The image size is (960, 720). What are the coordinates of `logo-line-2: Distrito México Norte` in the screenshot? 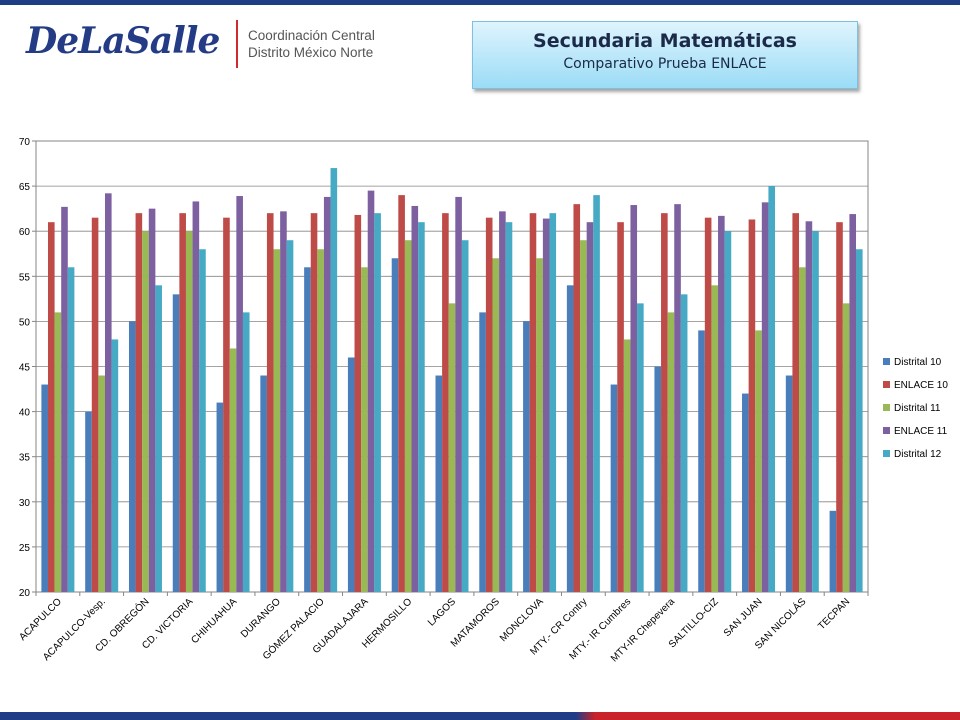 It's located at (311, 52).